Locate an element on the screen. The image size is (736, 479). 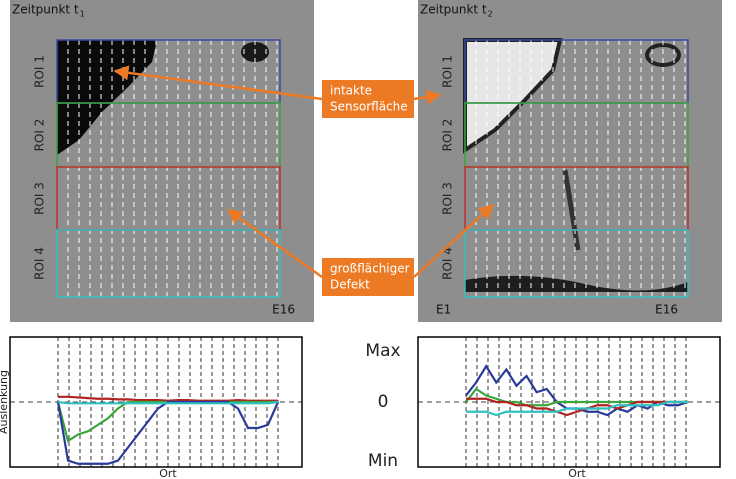
callout-text: Defekt is located at coordinates (350, 285).